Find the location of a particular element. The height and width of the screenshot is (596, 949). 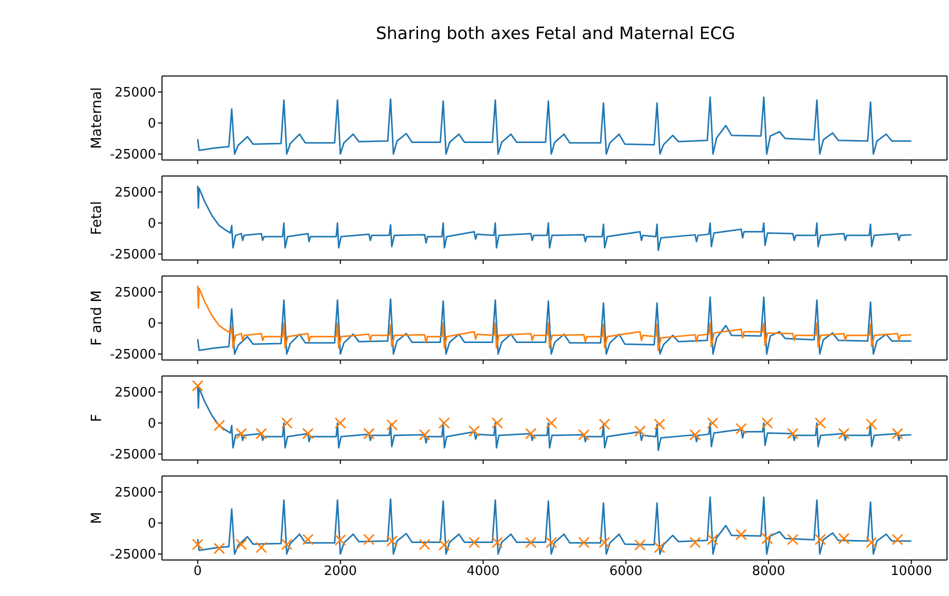

x-tick-label: 0 is located at coordinates (198, 572).